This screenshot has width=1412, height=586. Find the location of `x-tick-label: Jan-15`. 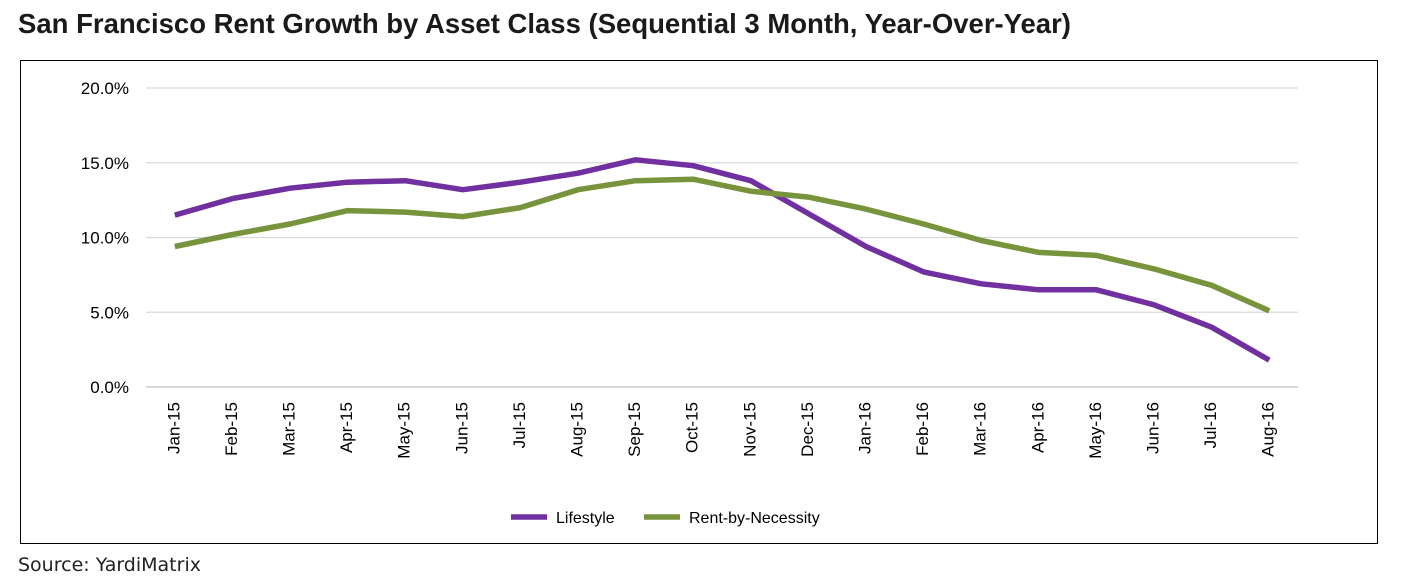

x-tick-label: Jan-15 is located at coordinates (173, 428).